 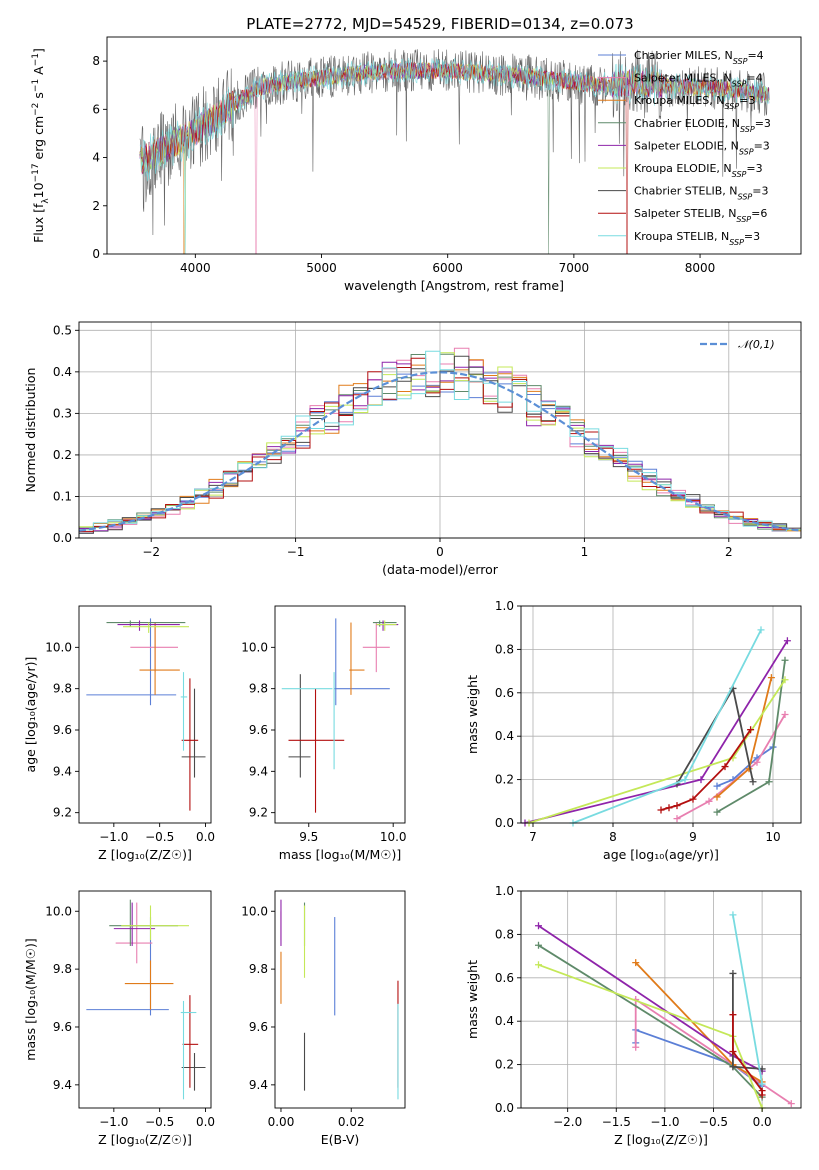 What do you see at coordinates (472, 714) in the screenshot?
I see `y-axis-label: mass weight` at bounding box center [472, 714].